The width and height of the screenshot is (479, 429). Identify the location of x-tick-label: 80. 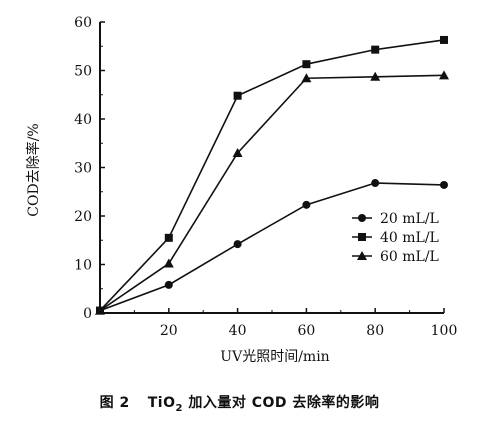
(375, 331).